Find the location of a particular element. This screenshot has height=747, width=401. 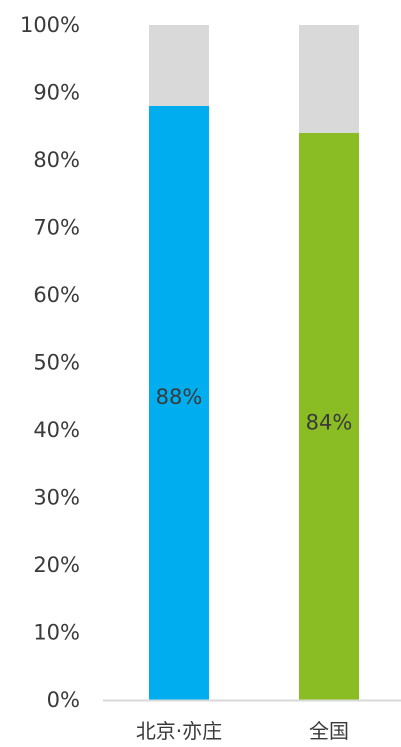

y-tick-label: 30% is located at coordinates (56, 498).